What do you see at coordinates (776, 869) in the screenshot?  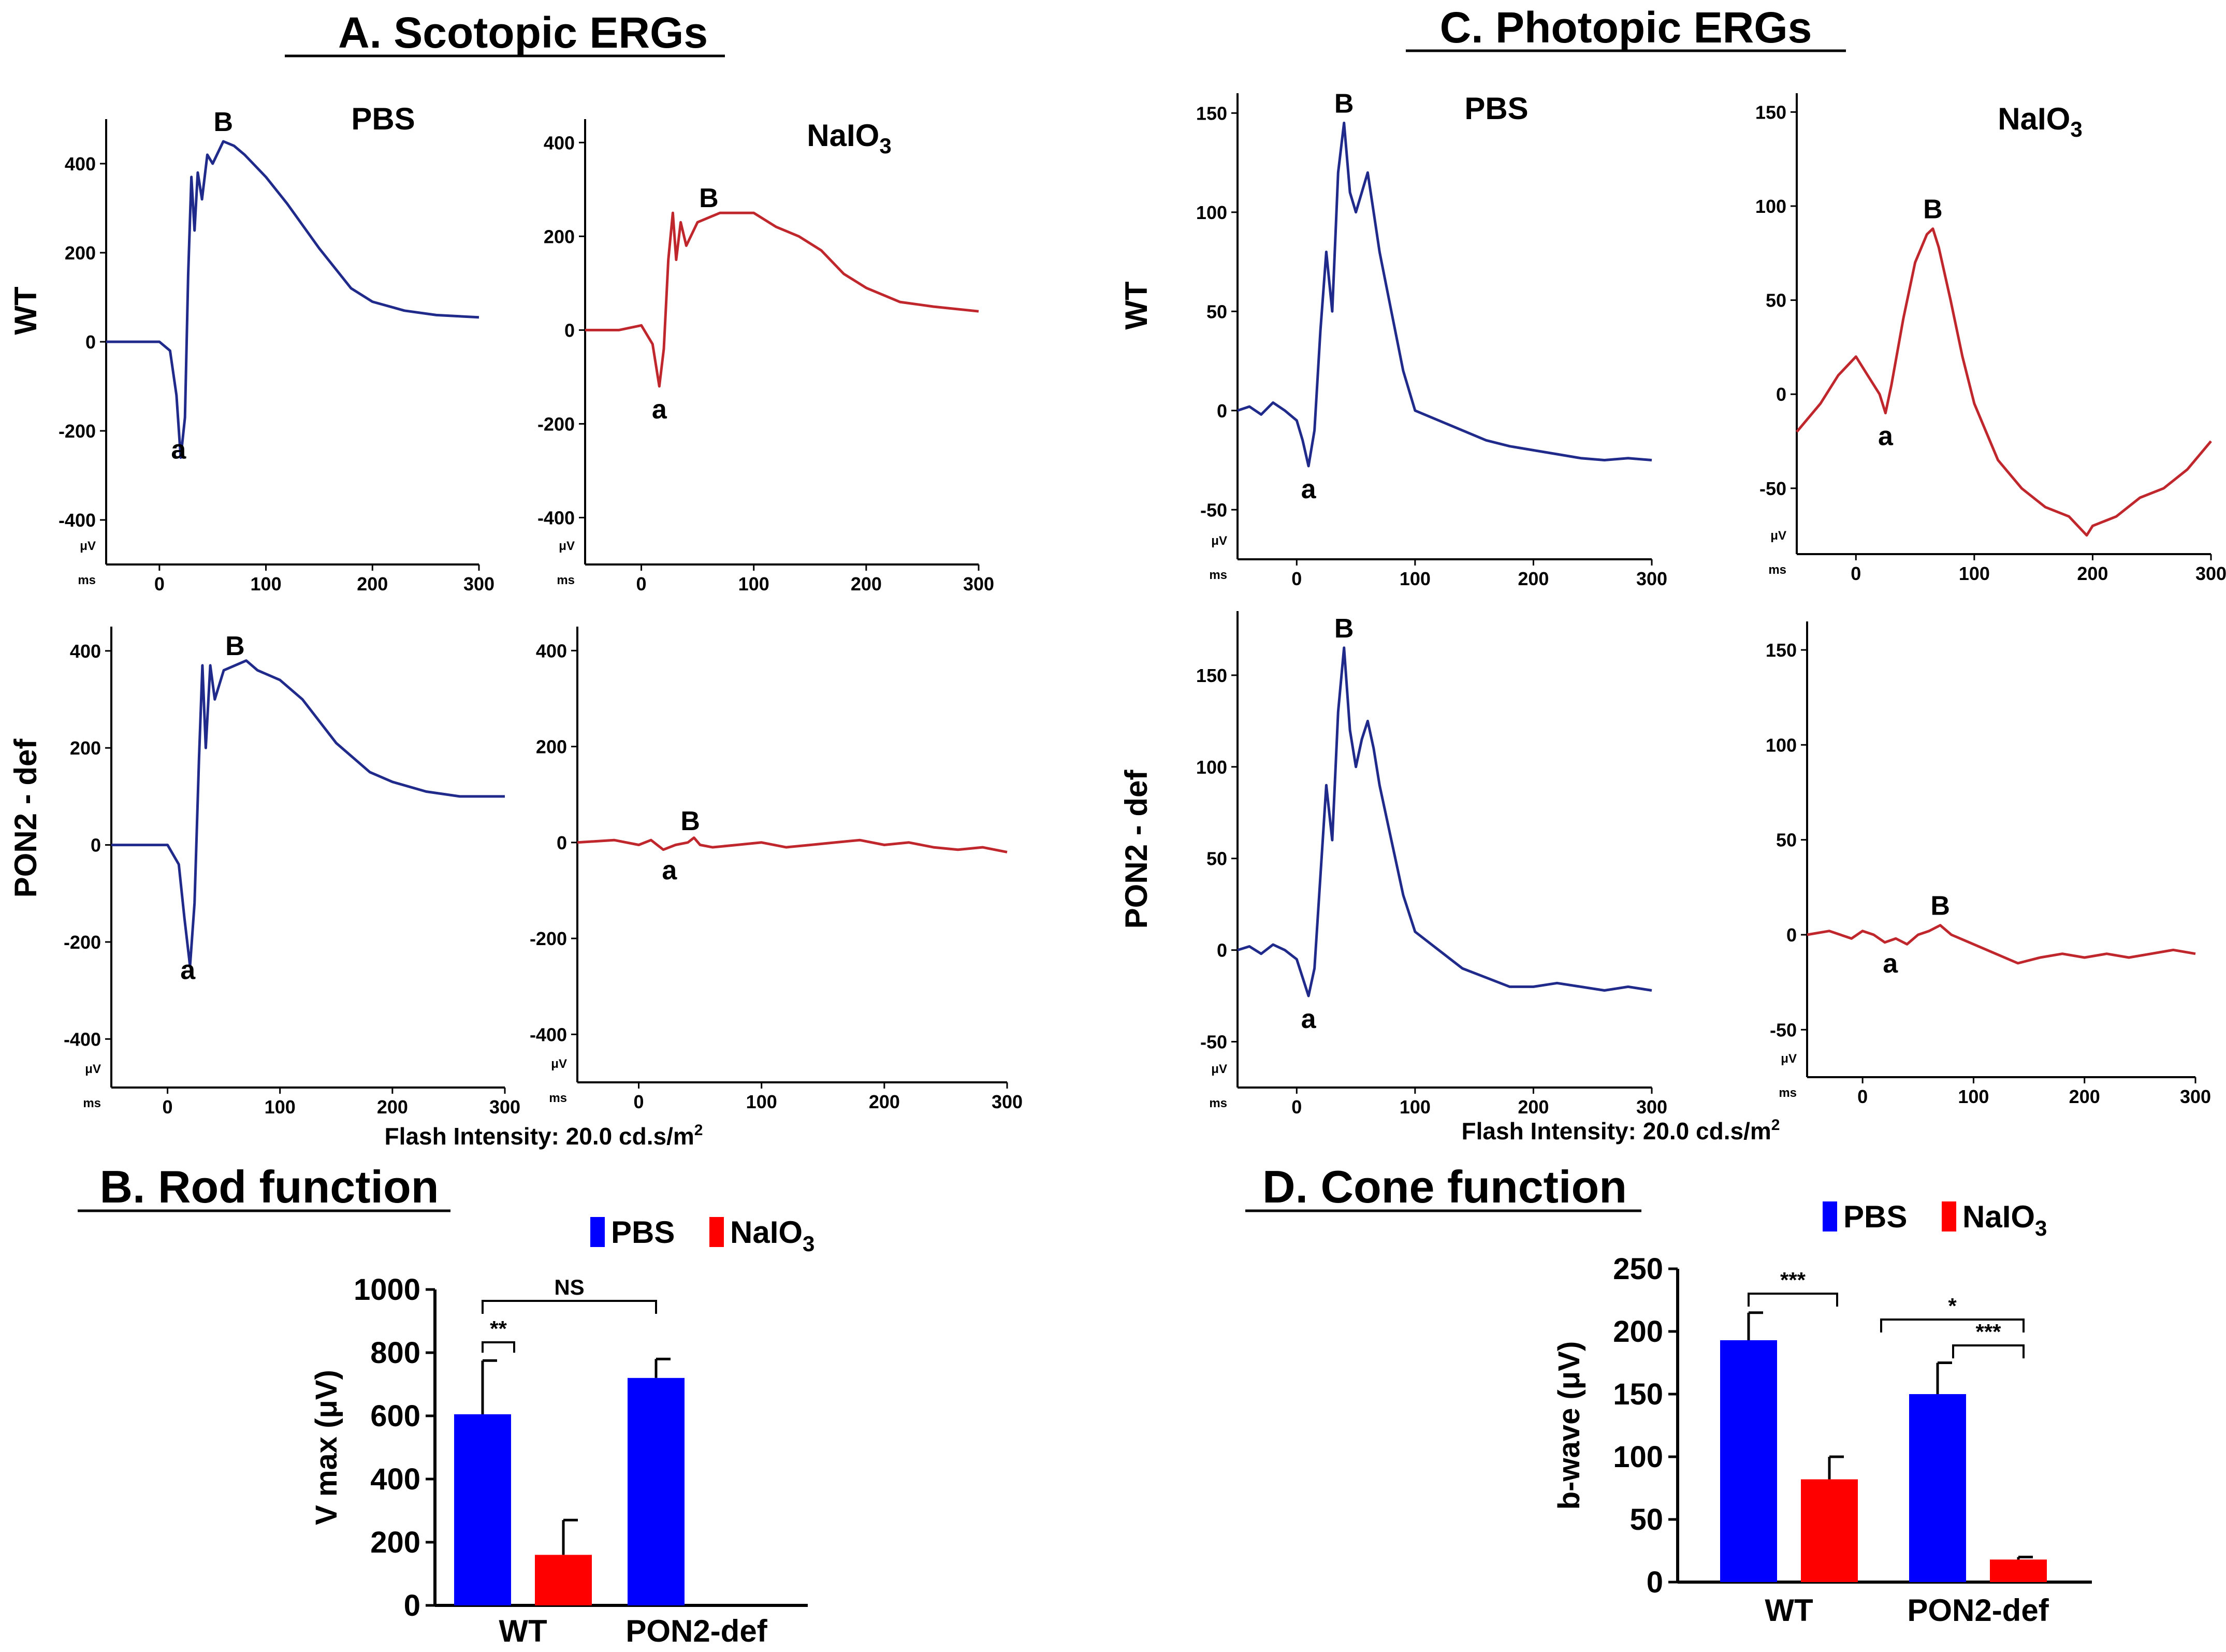 I see `scotopic-pon2-naio3-panel: 400 200 0 -200 -400 0 100 200 300 μV ms aB` at bounding box center [776, 869].